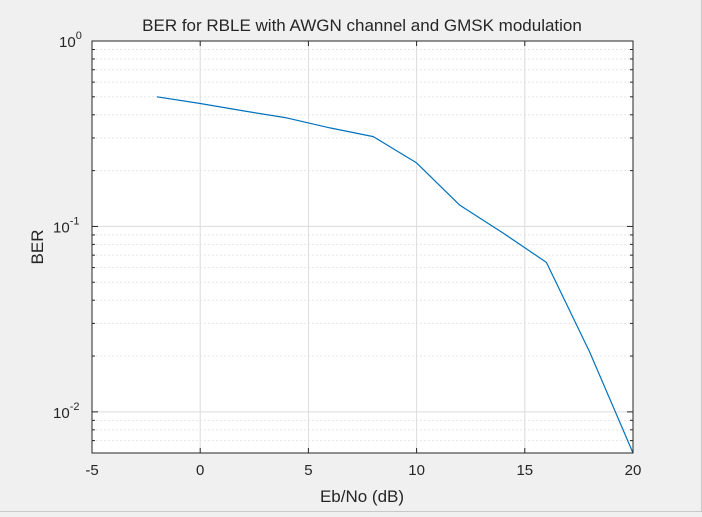 The height and width of the screenshot is (517, 702). I want to click on y-tick-labels: 10⁰ 10⁻¹ 10⁻², so click(67, 226).